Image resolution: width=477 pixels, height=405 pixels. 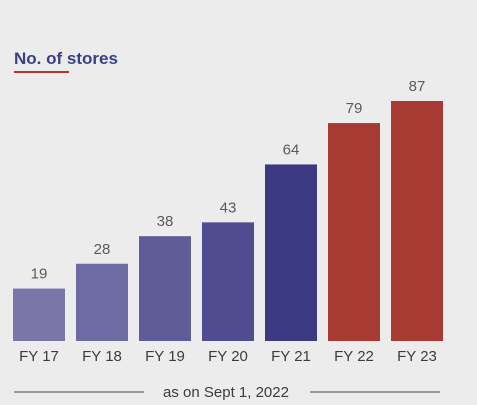 I want to click on title-underline, so click(x=41, y=72).